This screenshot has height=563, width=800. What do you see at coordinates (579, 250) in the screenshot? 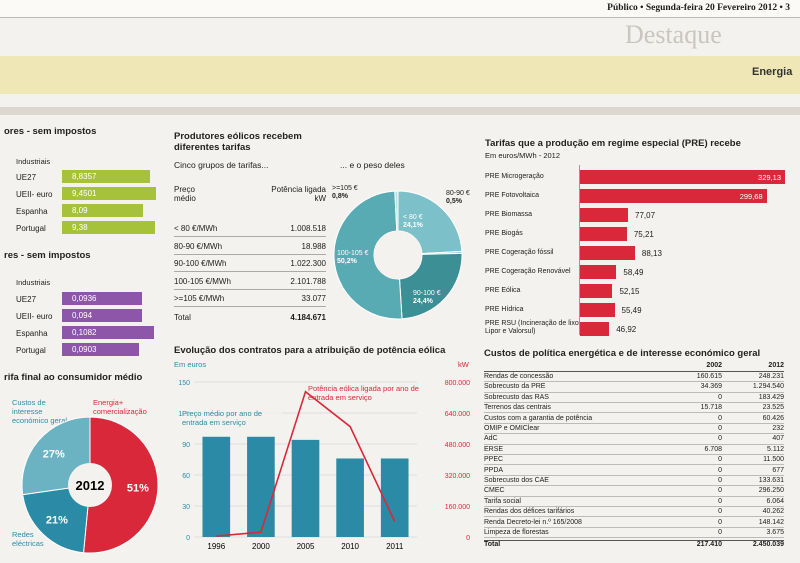
I see `pre-axis` at bounding box center [579, 250].